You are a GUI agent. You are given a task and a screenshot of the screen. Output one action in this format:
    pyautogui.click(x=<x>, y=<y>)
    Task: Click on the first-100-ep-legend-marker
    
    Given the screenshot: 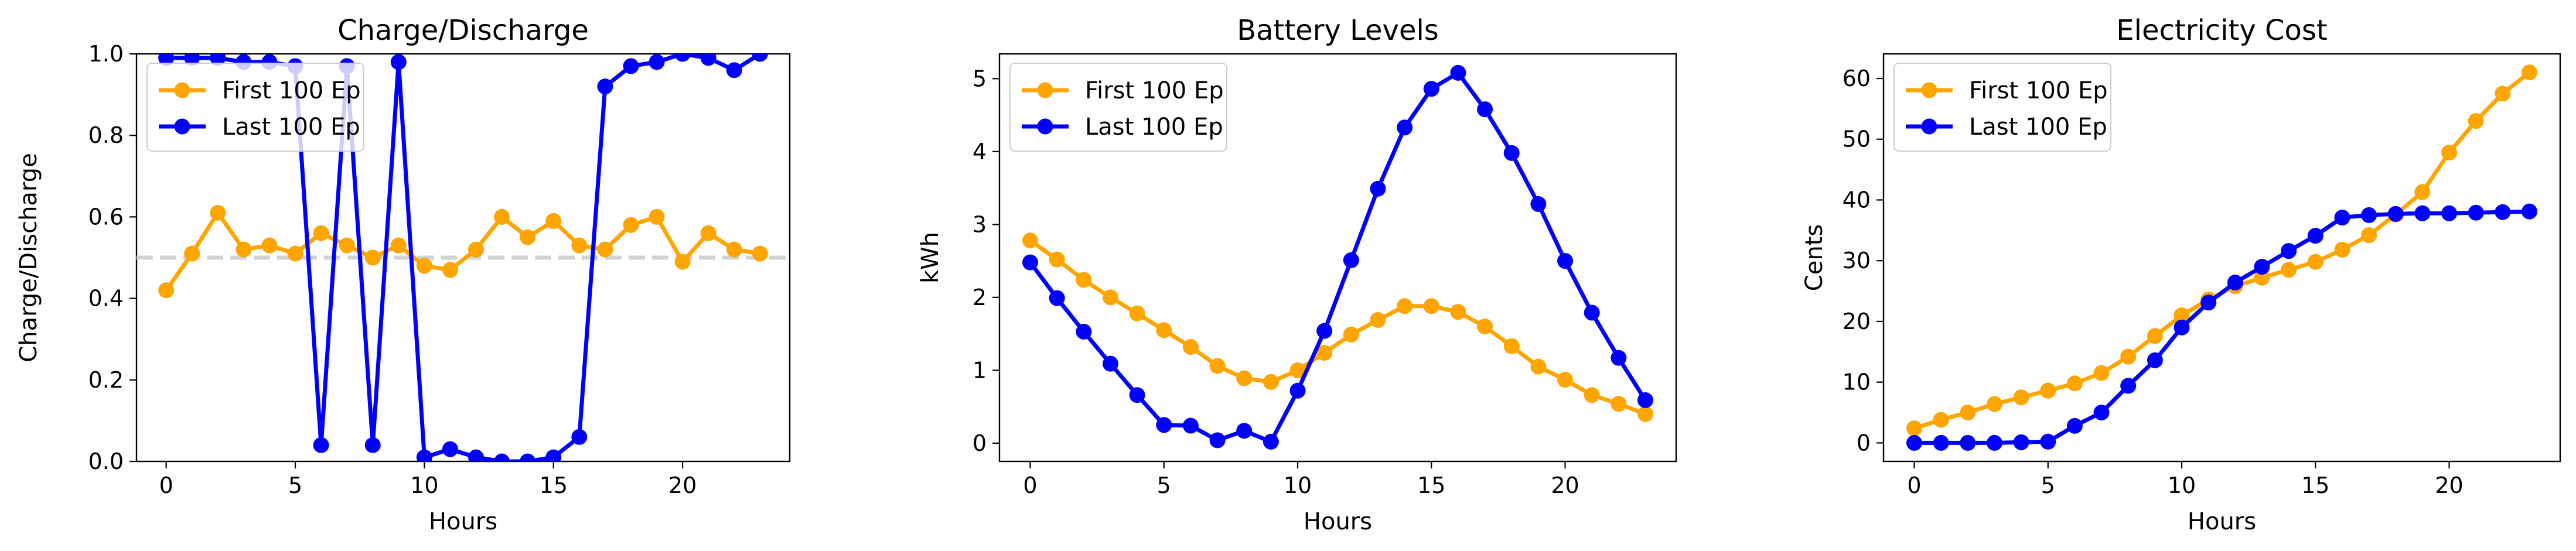 What is the action you would take?
    pyautogui.click(x=182, y=90)
    